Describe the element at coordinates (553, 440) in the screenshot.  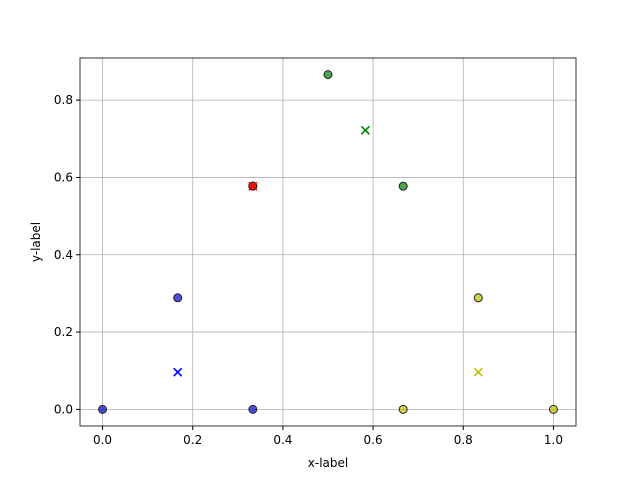
I see `x-tick-label: 1.0` at that location.